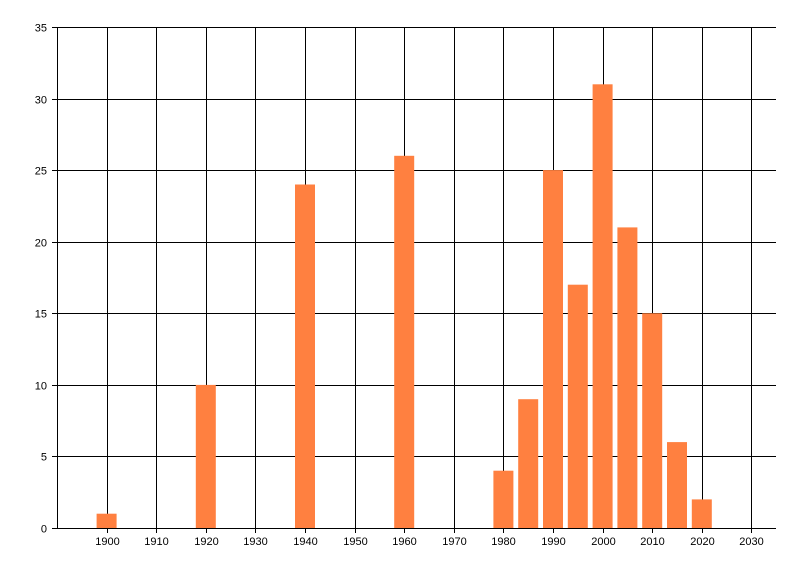  I want to click on x-tick-label: 1950, so click(355, 542).